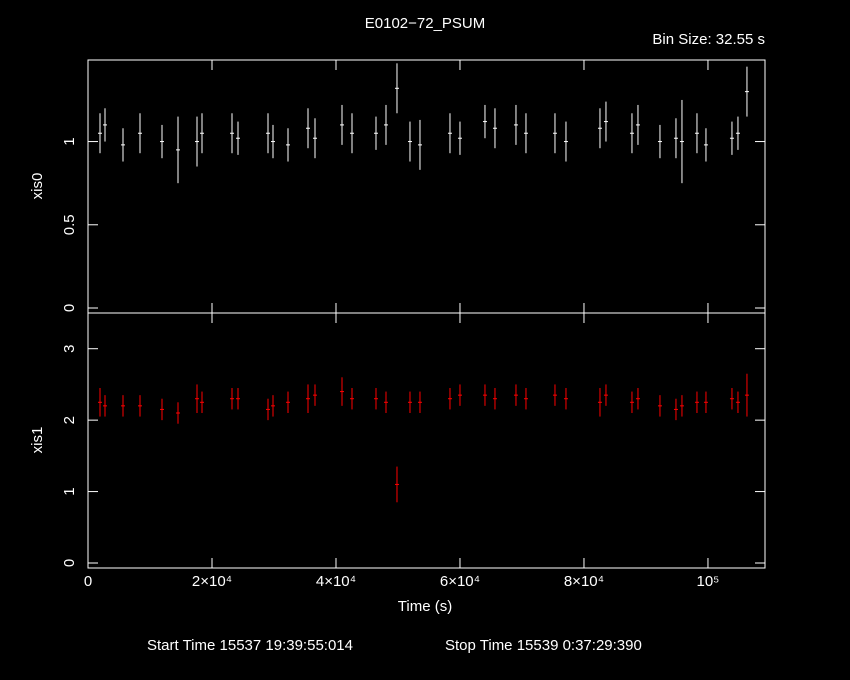 The image size is (850, 680). I want to click on x-tick-label: 0, so click(88, 581).